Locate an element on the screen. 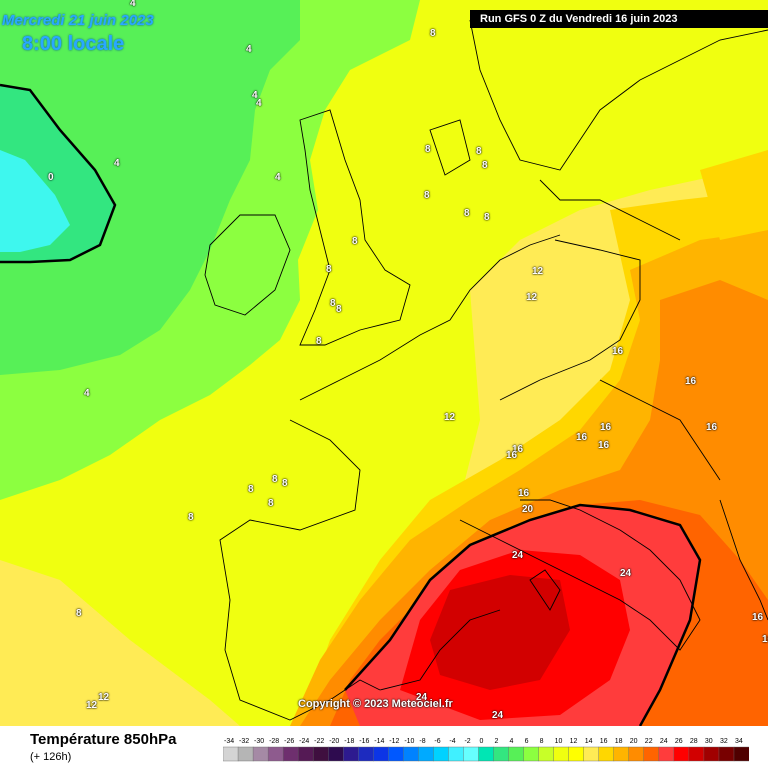  legend-tick-label: -16 is located at coordinates (364, 741).